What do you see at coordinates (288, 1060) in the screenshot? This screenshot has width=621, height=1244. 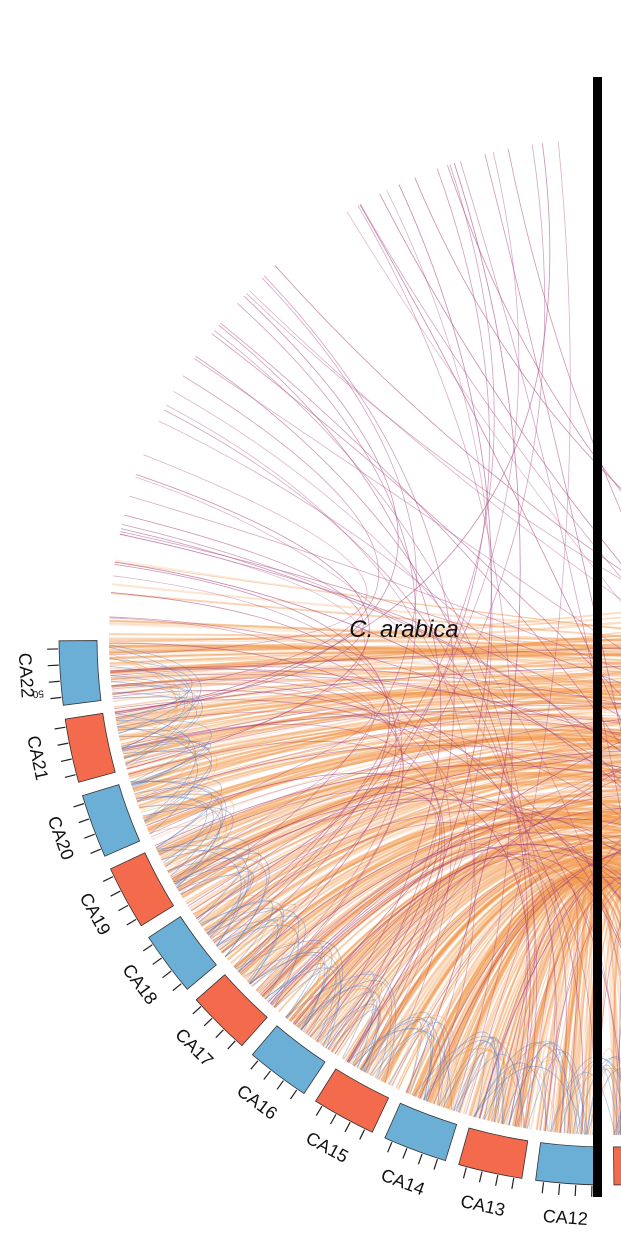 I see `chromosome-segment-ca16` at bounding box center [288, 1060].